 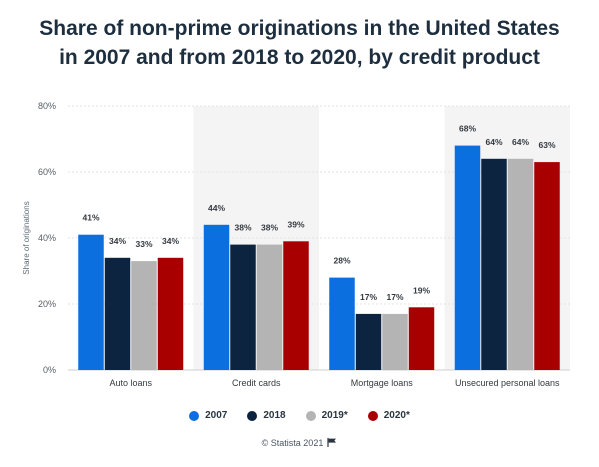 I want to click on y-tick-label: 40%, so click(x=47, y=238).